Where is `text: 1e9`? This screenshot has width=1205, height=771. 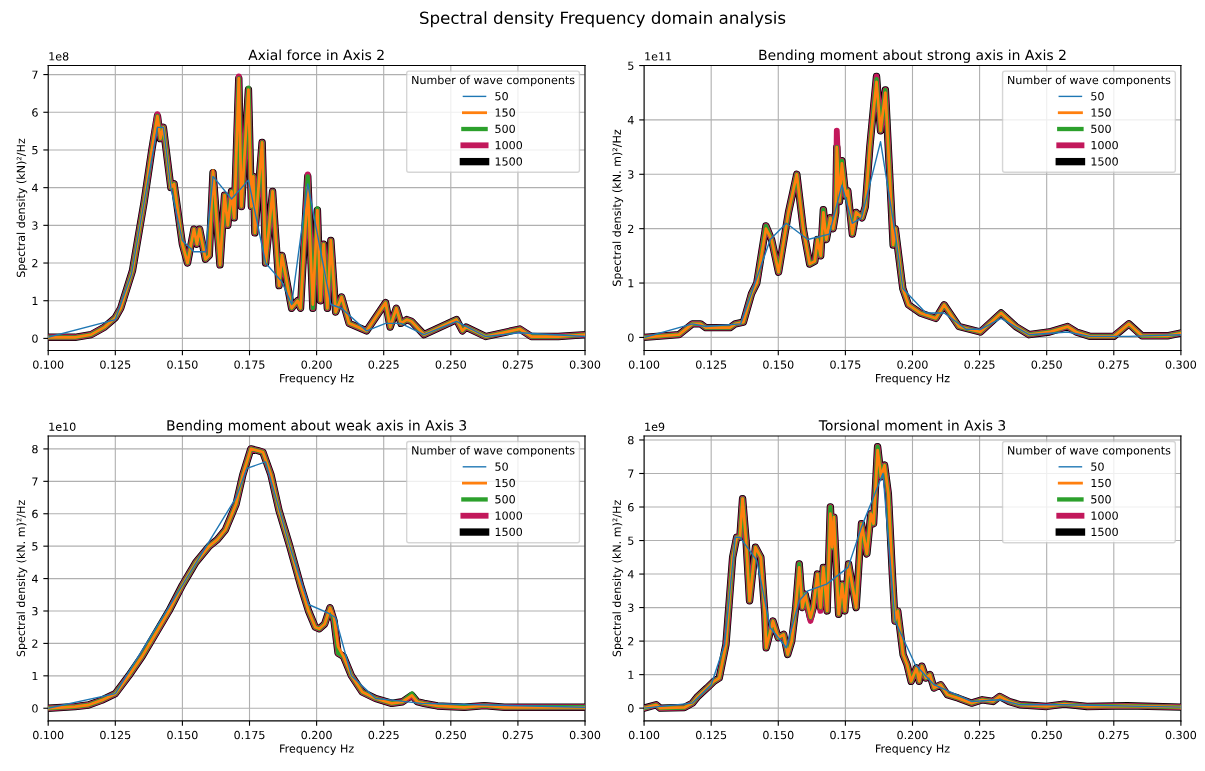 text: 1e9 is located at coordinates (655, 426).